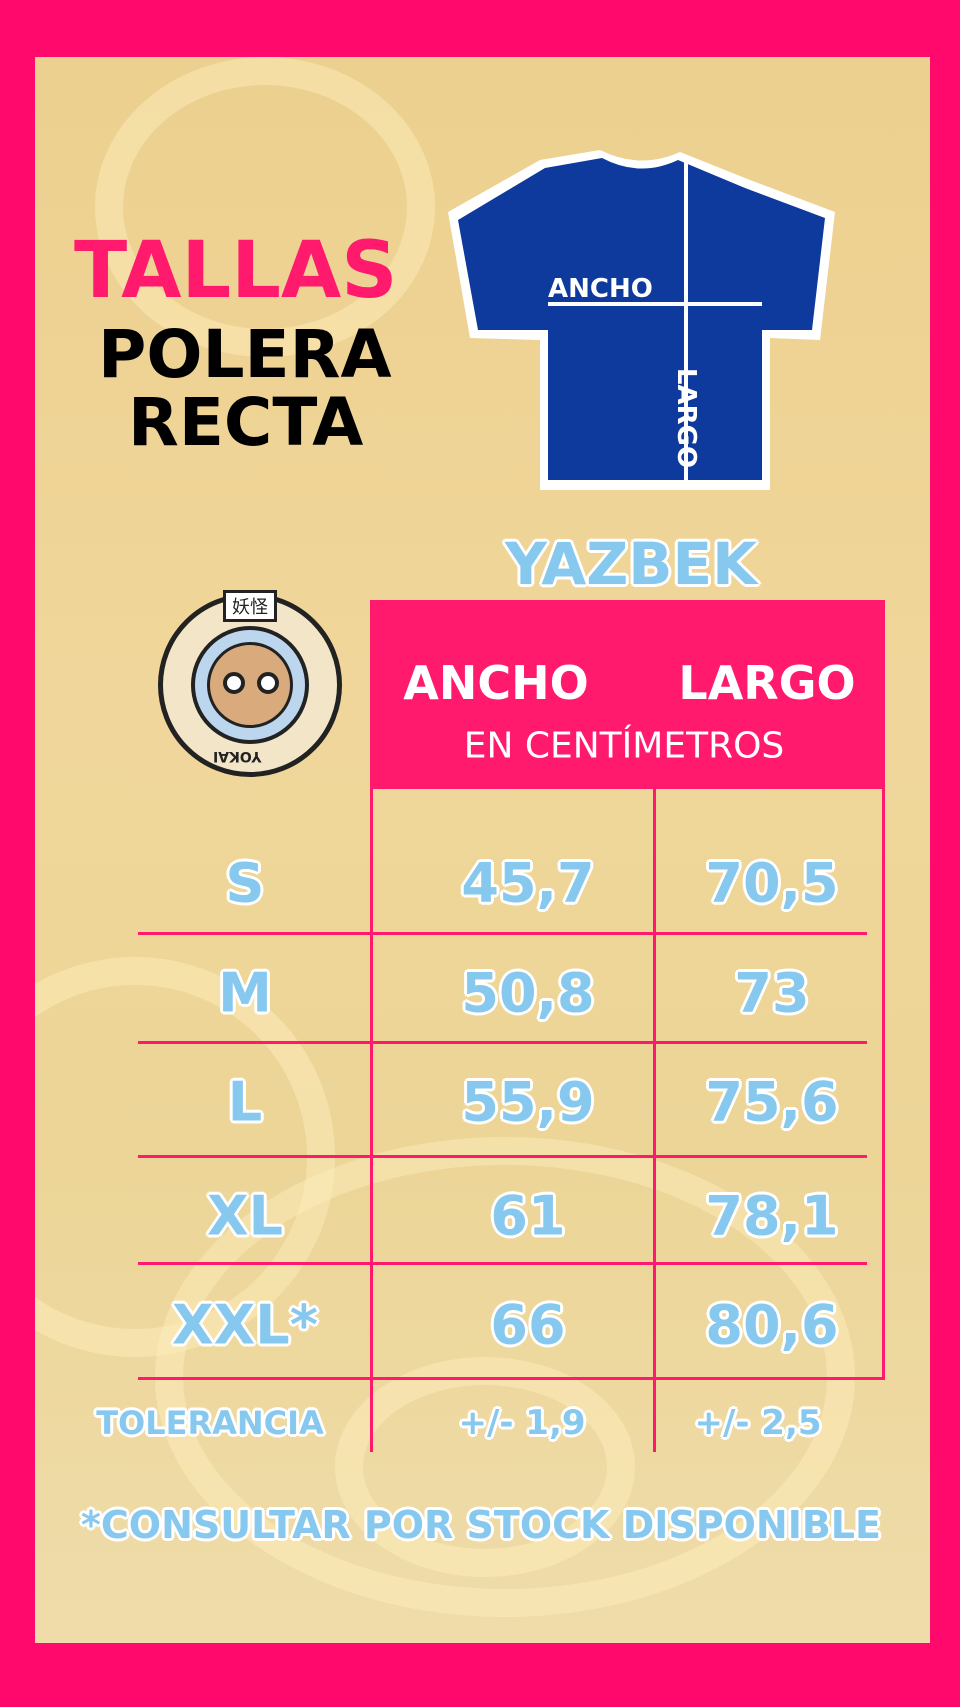 The width and height of the screenshot is (960, 1707). What do you see at coordinates (245, 1216) in the screenshot?
I see `size-label: XL` at bounding box center [245, 1216].